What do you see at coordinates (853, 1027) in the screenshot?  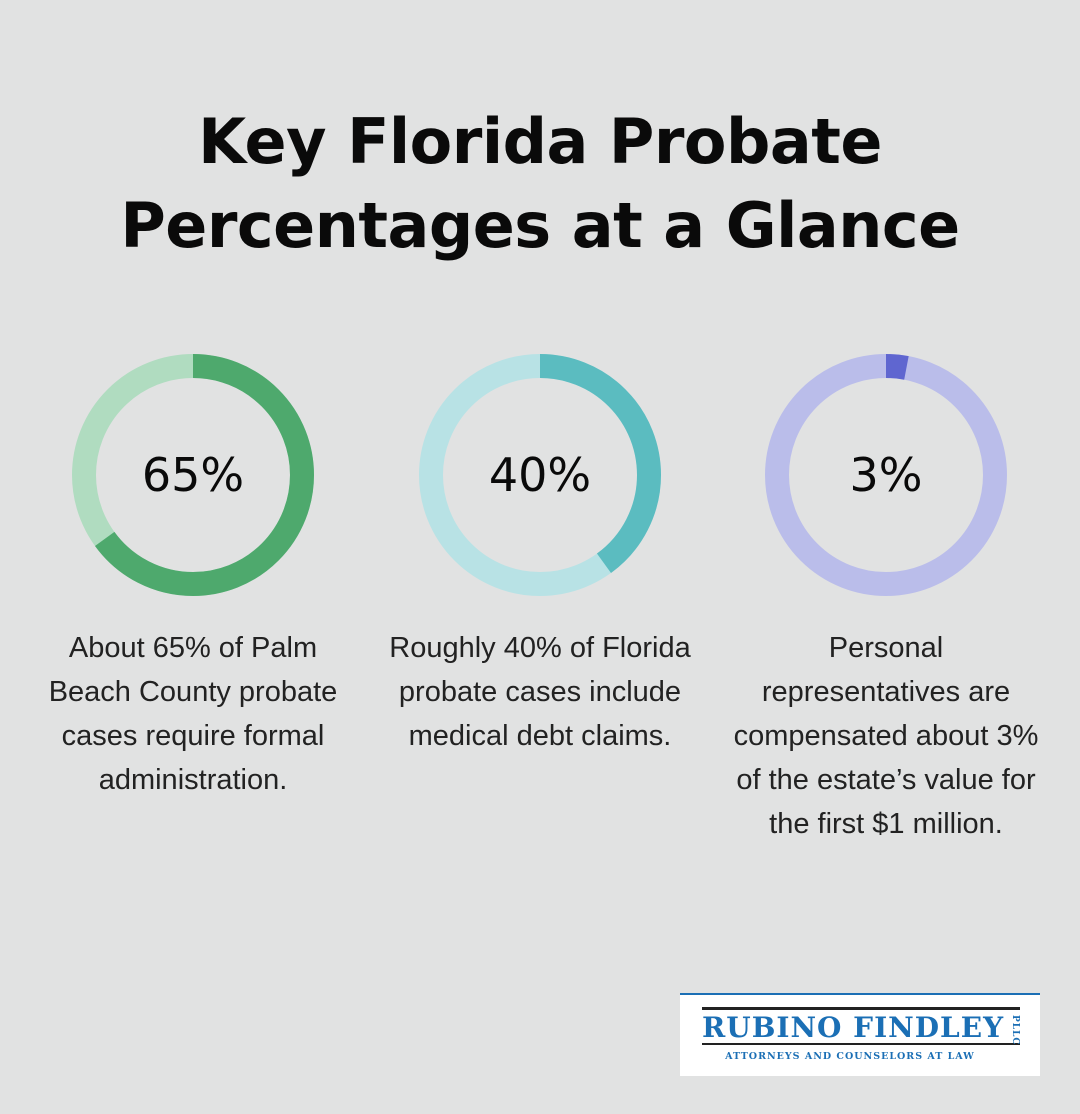 I see `logo-name: RUBINO FINDLEY` at bounding box center [853, 1027].